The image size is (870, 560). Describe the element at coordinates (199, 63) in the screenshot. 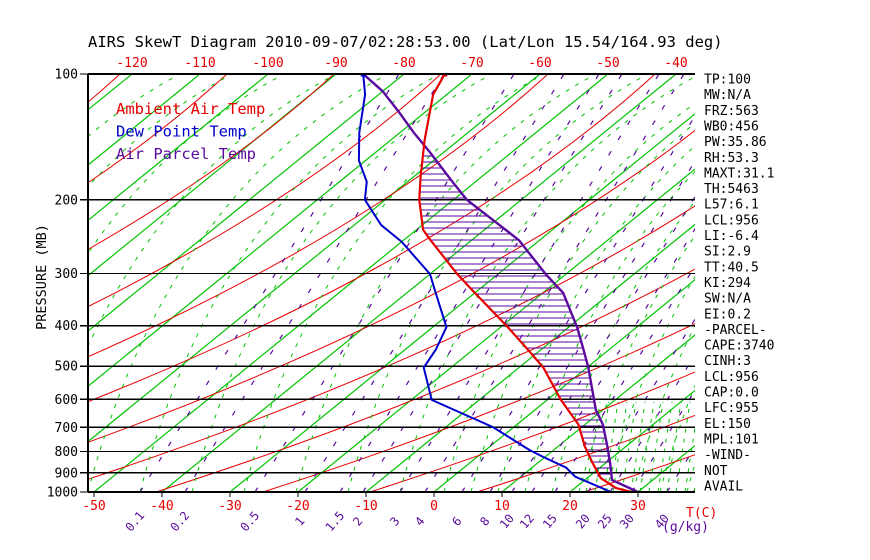

I see `top-temp-label: -110` at that location.